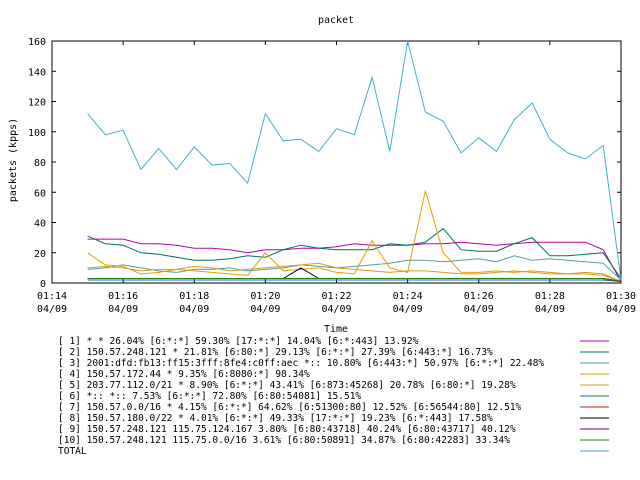 This screenshot has width=640, height=480. I want to click on y-tick-label: 100, so click(37, 133).